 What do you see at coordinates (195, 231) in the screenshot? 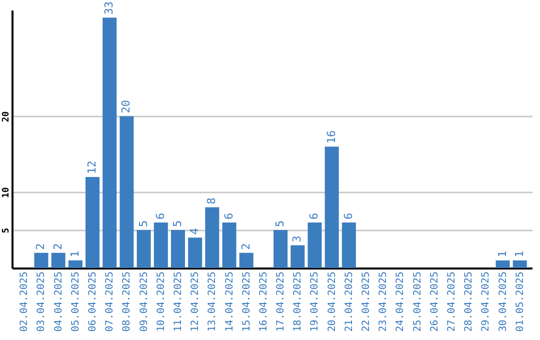
I see `data-label: 4` at bounding box center [195, 231].